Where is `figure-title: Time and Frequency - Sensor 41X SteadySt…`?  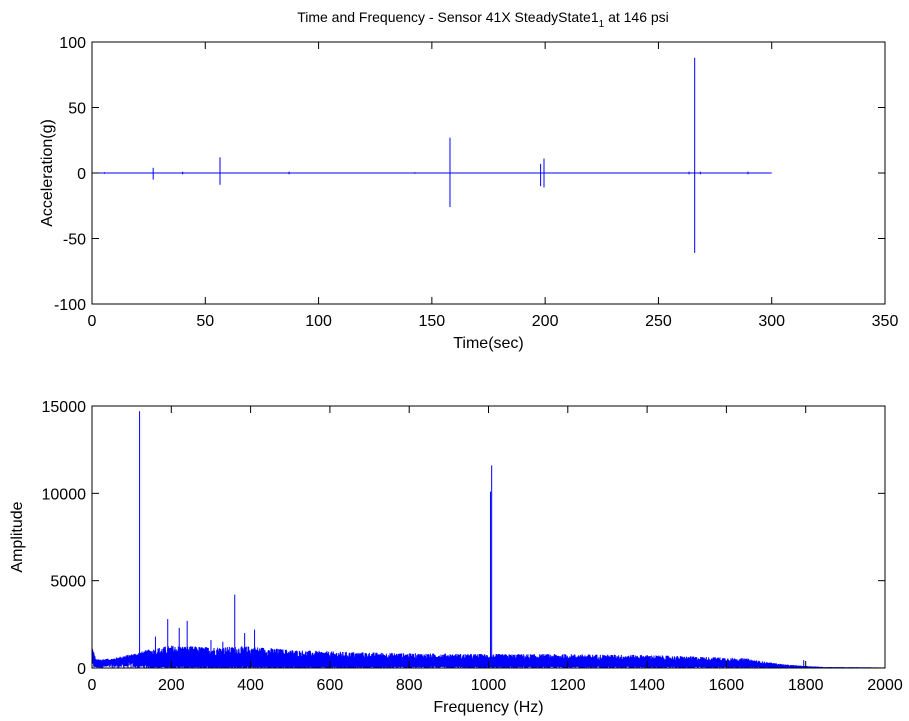
figure-title: Time and Frequency - Sensor 41X SteadySt… is located at coordinates (483, 19).